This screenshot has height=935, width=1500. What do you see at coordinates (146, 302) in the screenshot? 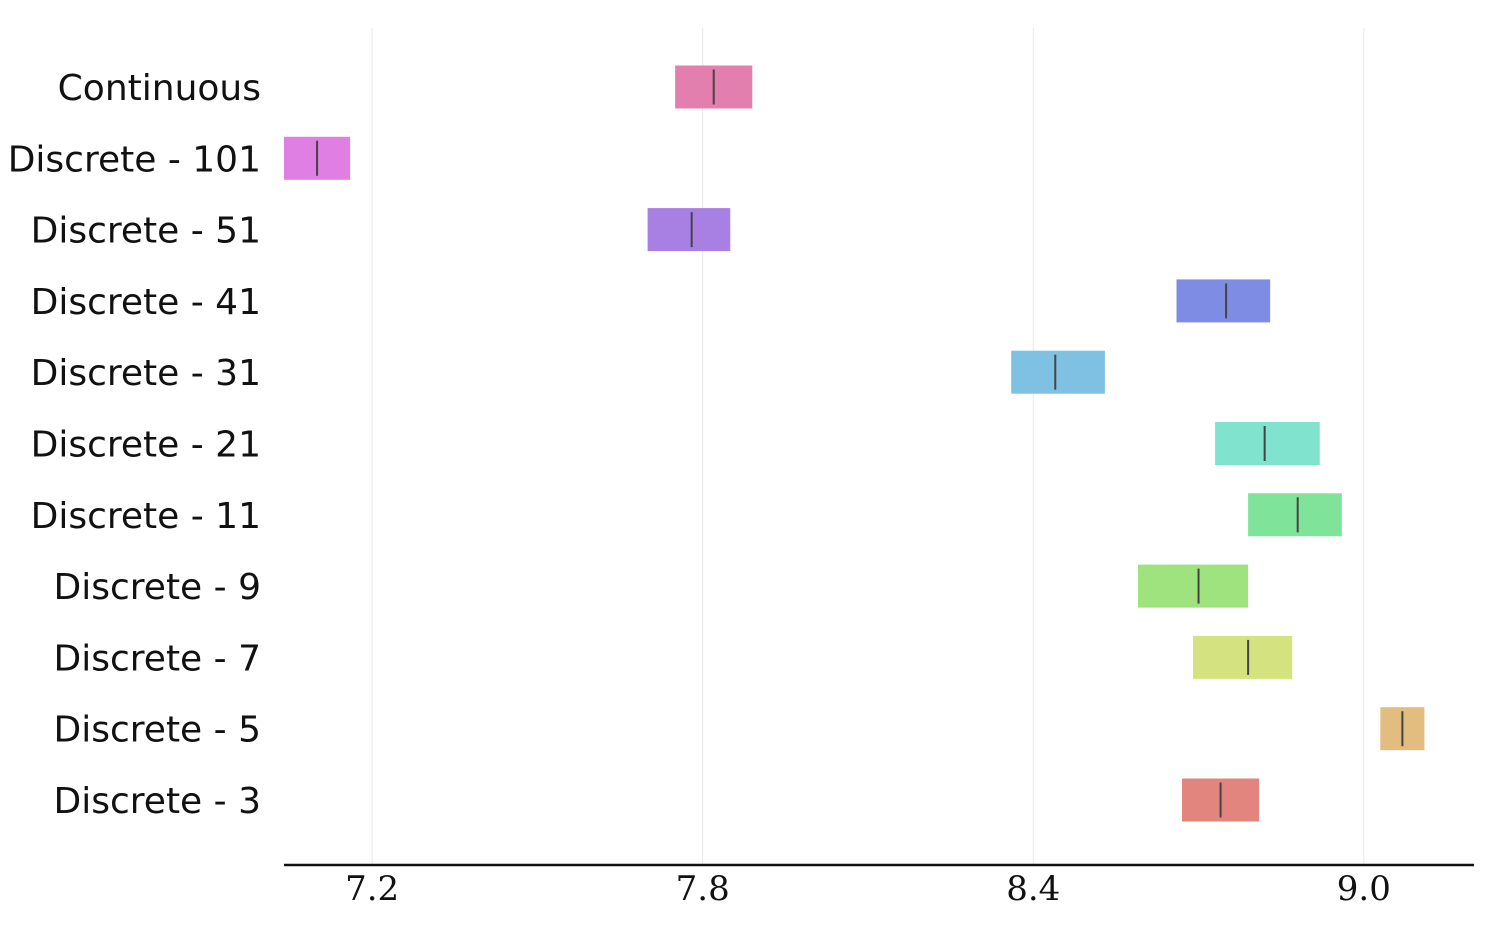
I see `category-label: Discrete - 41` at bounding box center [146, 302].